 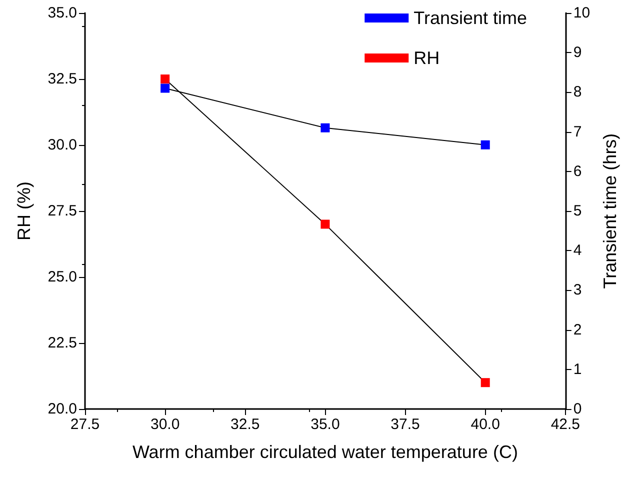 I want to click on y-tick-label: 22.5, so click(x=62, y=343).